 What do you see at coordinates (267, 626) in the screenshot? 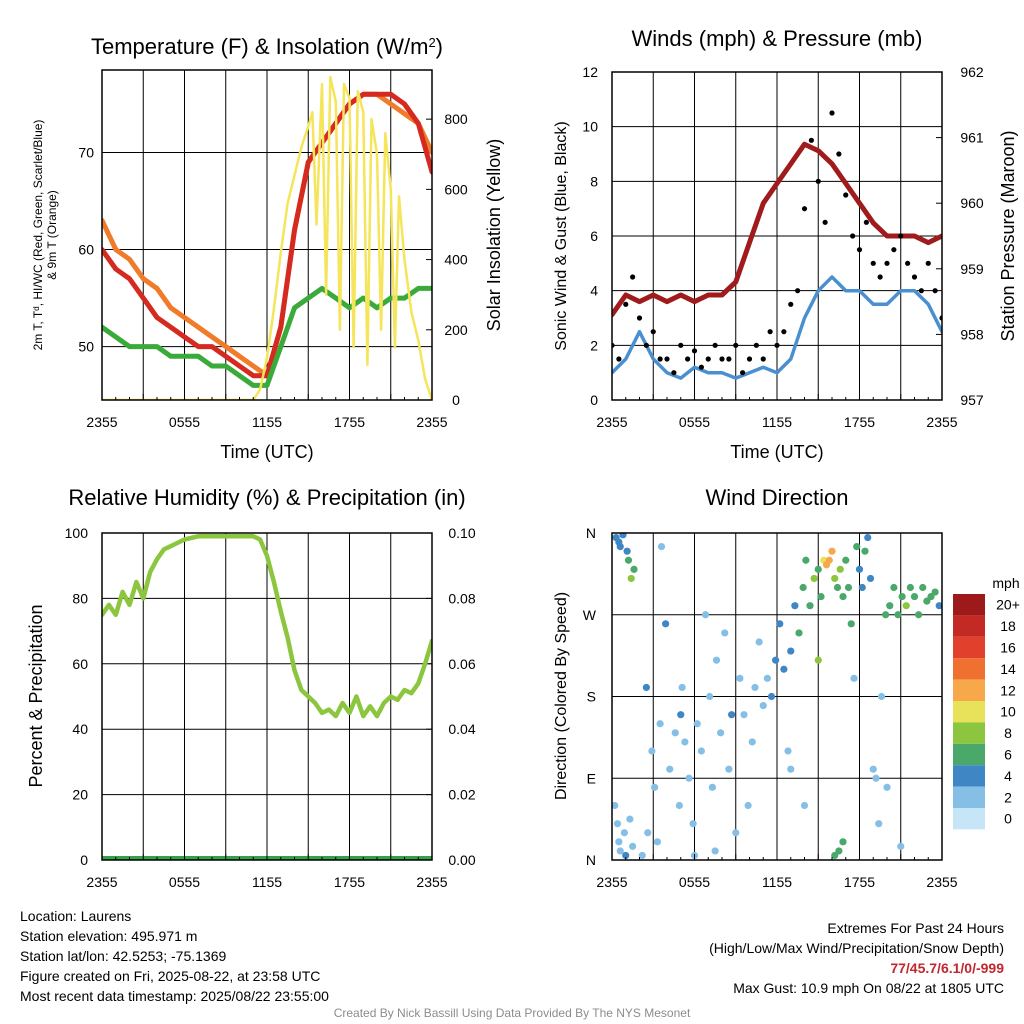
I see `rh-line` at bounding box center [267, 626].